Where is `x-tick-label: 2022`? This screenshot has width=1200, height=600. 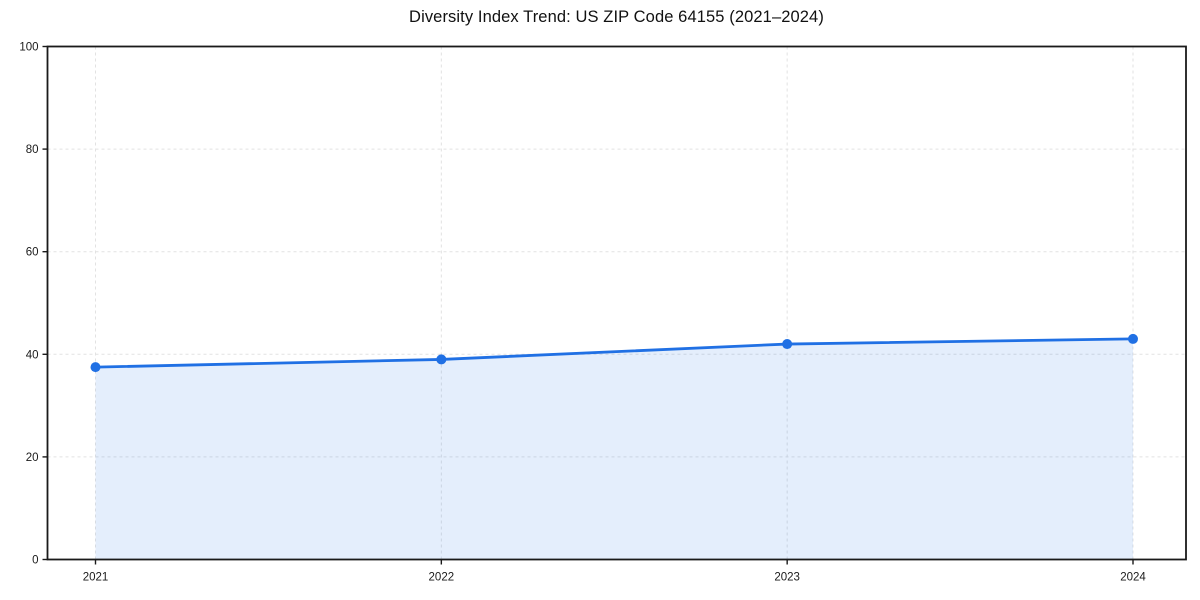
x-tick-label: 2022 is located at coordinates (442, 578).